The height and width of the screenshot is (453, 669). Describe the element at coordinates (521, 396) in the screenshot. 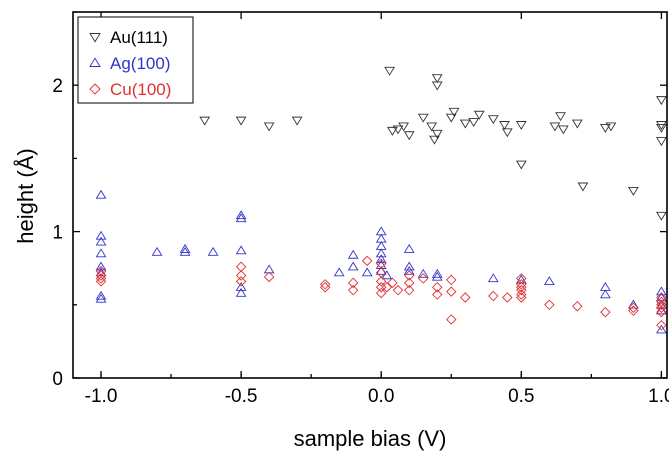

I see `x-tick-label: 0.5` at that location.